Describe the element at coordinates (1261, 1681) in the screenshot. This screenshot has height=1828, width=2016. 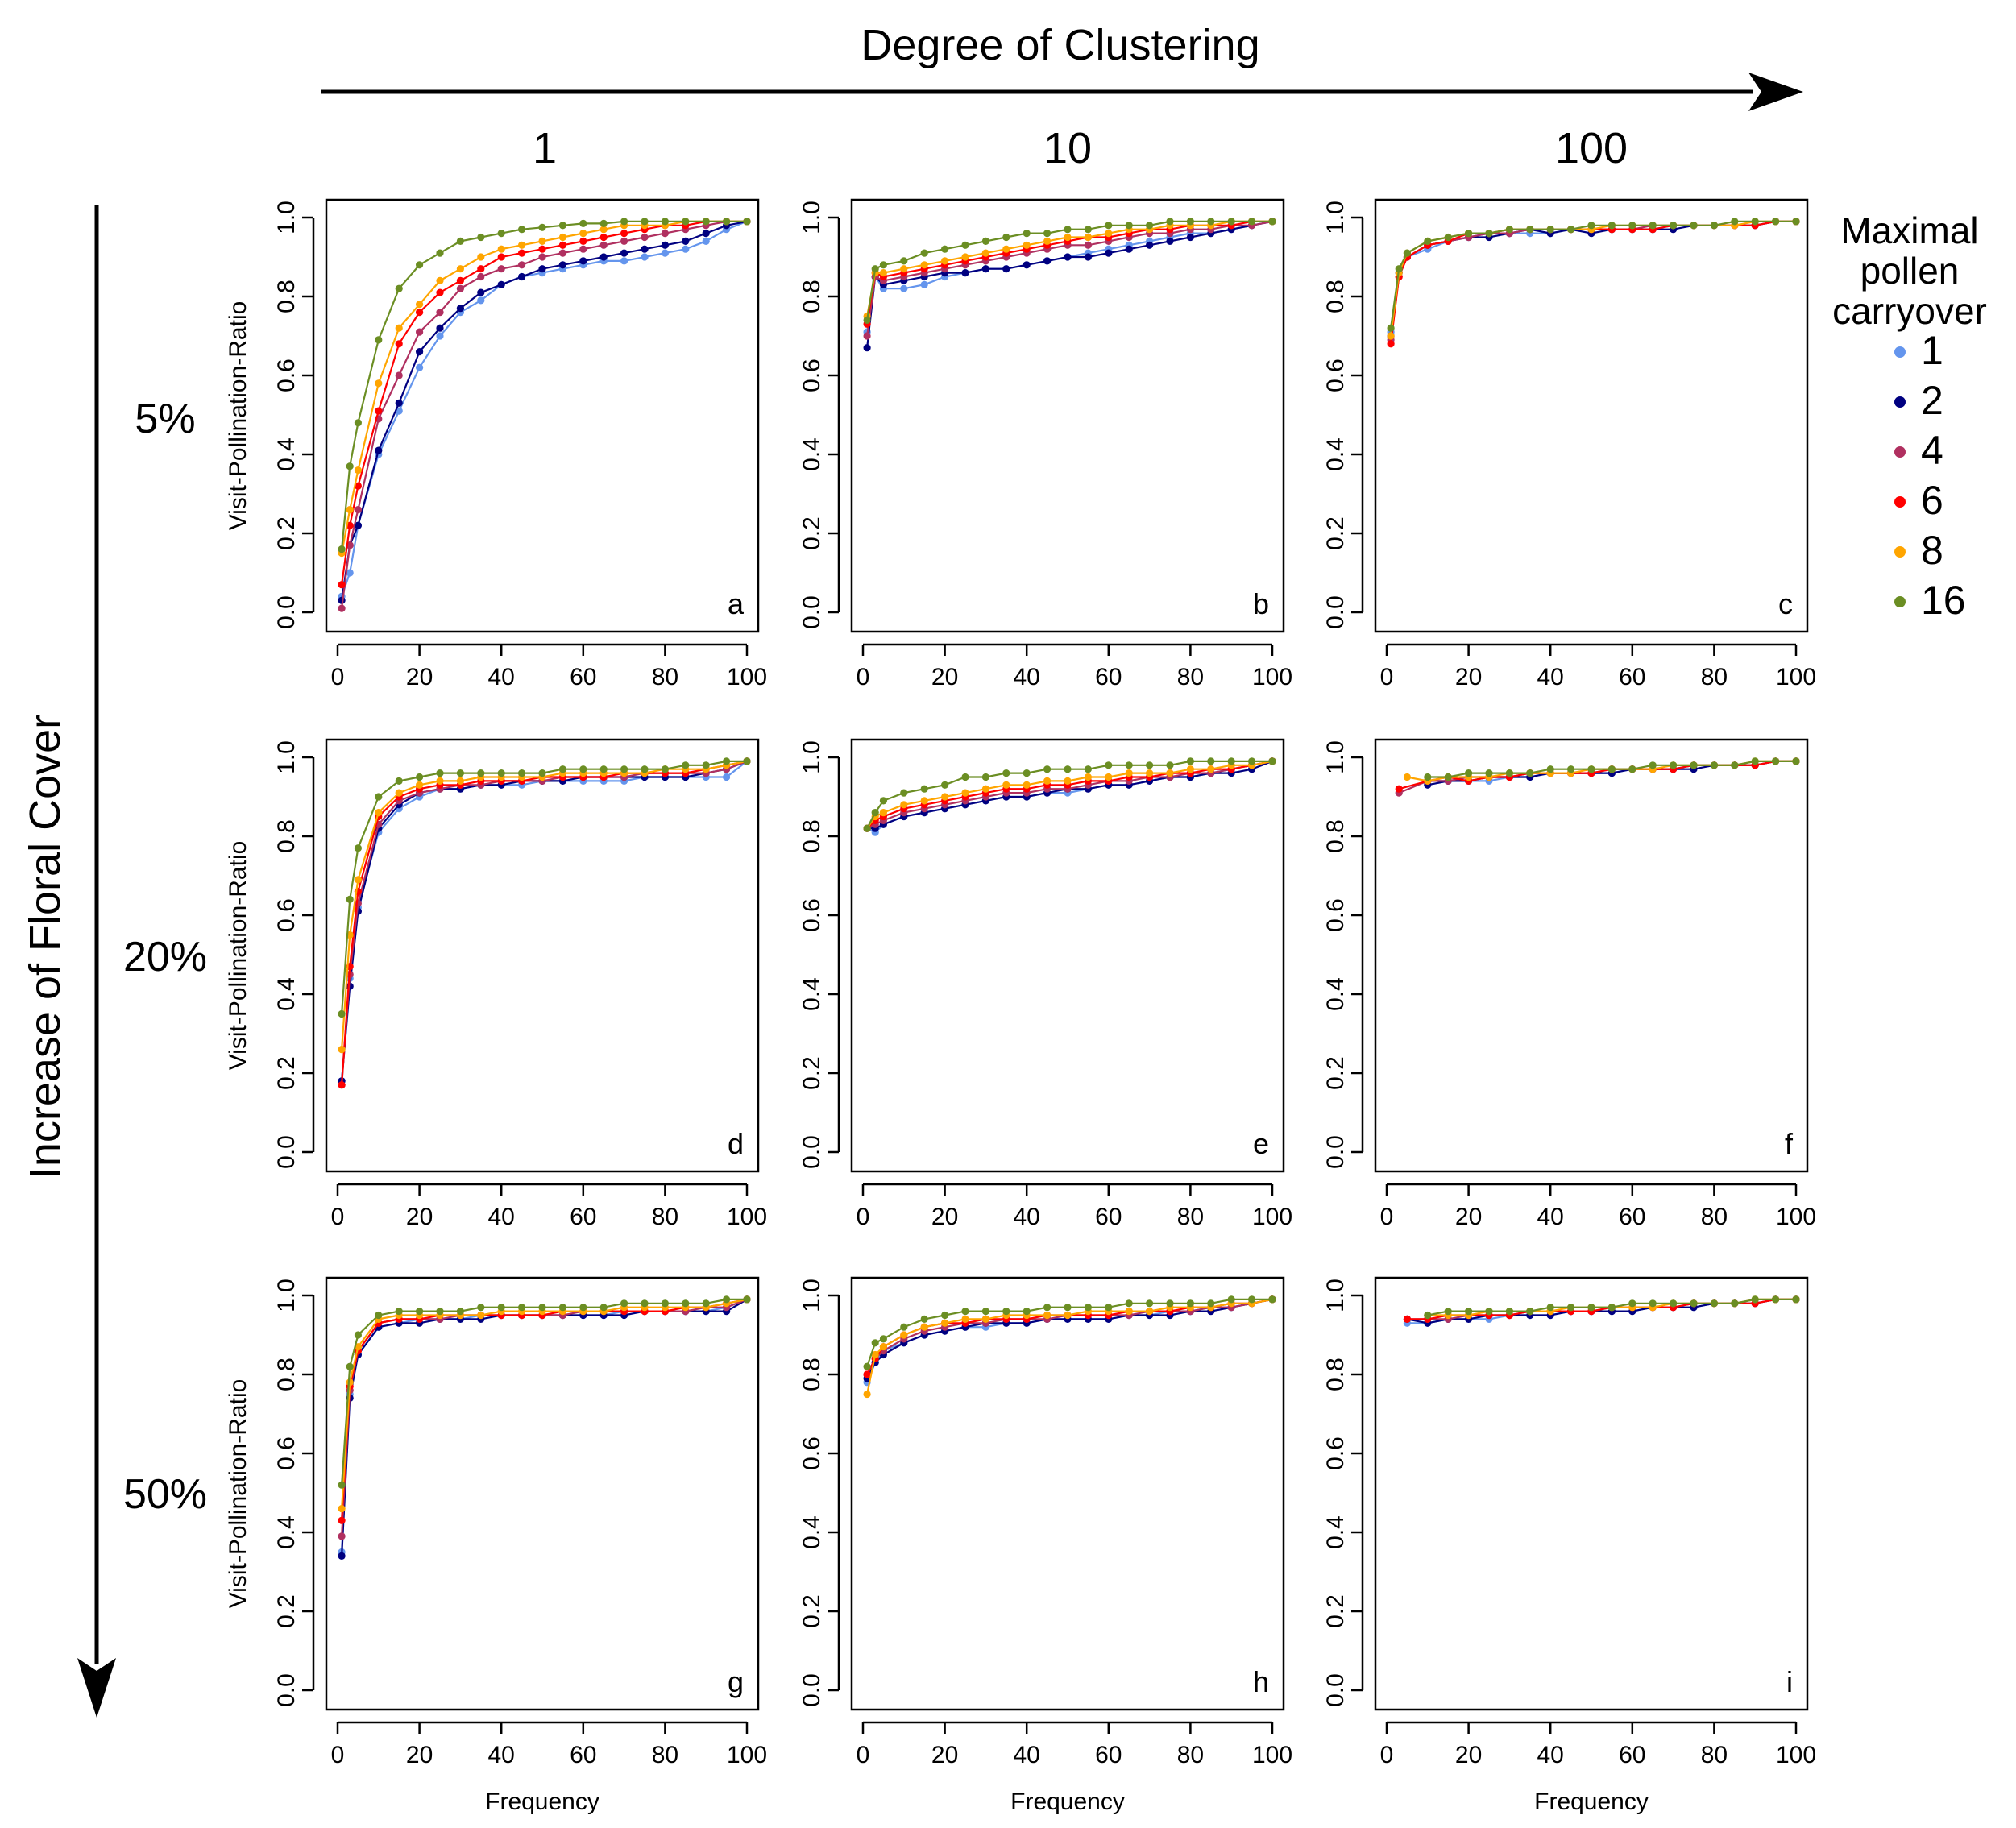
I see `panel-letter: h` at that location.